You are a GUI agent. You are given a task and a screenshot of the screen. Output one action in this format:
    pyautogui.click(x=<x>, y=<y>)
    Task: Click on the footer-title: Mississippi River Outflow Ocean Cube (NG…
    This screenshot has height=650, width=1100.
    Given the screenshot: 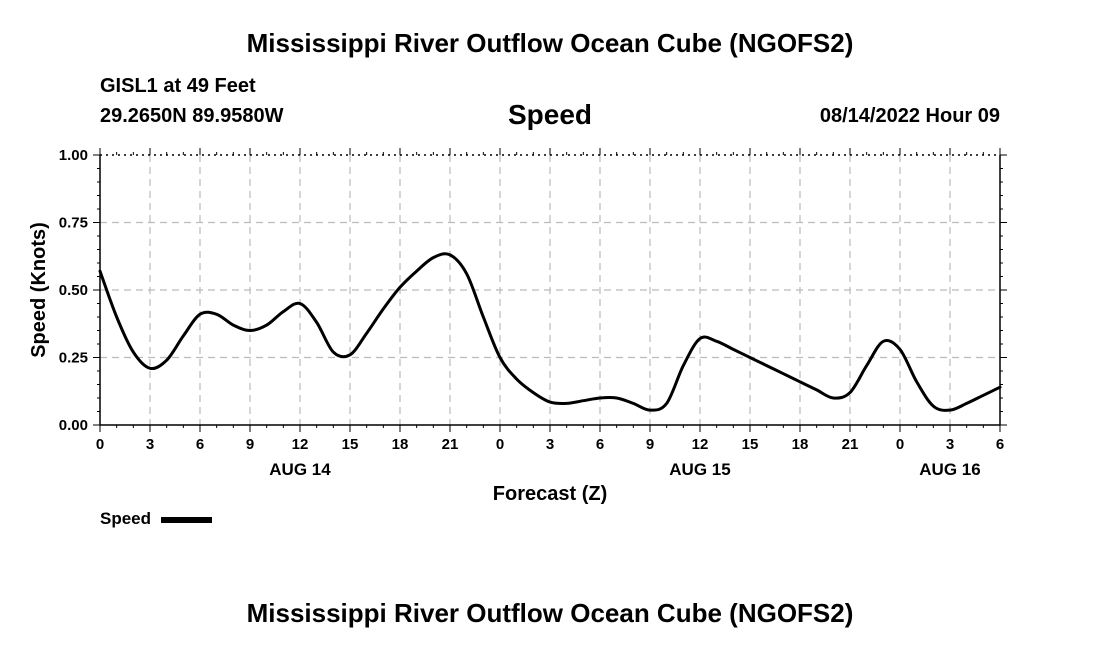 What is the action you would take?
    pyautogui.click(x=550, y=613)
    